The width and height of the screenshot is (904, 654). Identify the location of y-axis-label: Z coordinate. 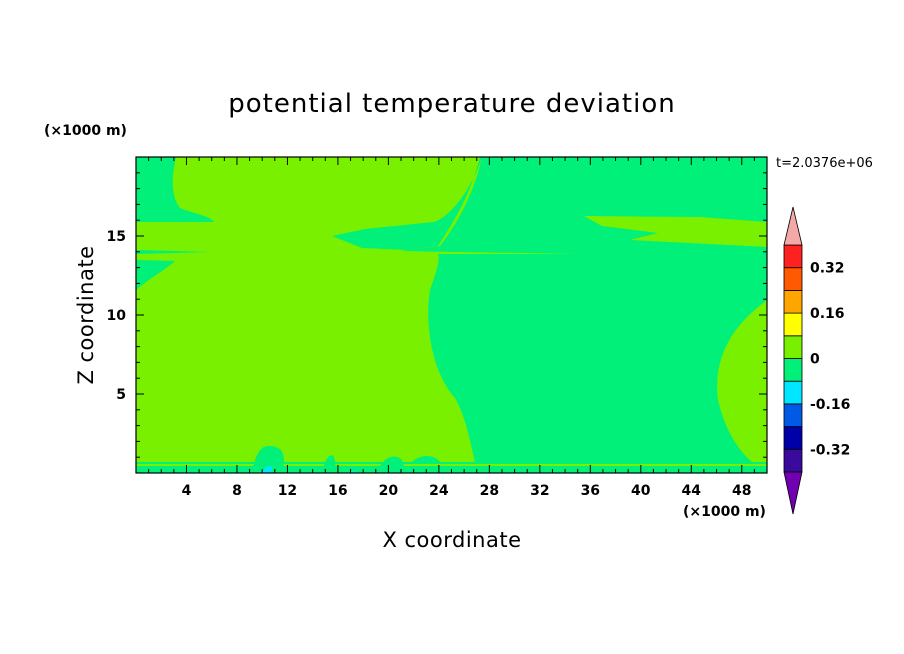
(86, 314).